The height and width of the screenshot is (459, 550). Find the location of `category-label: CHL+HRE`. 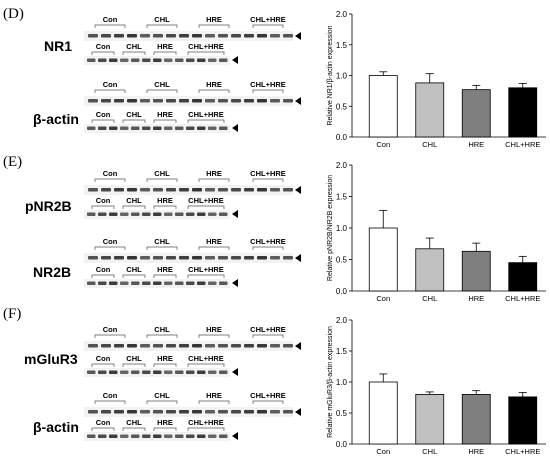

category-label: CHL+HRE is located at coordinates (522, 144).